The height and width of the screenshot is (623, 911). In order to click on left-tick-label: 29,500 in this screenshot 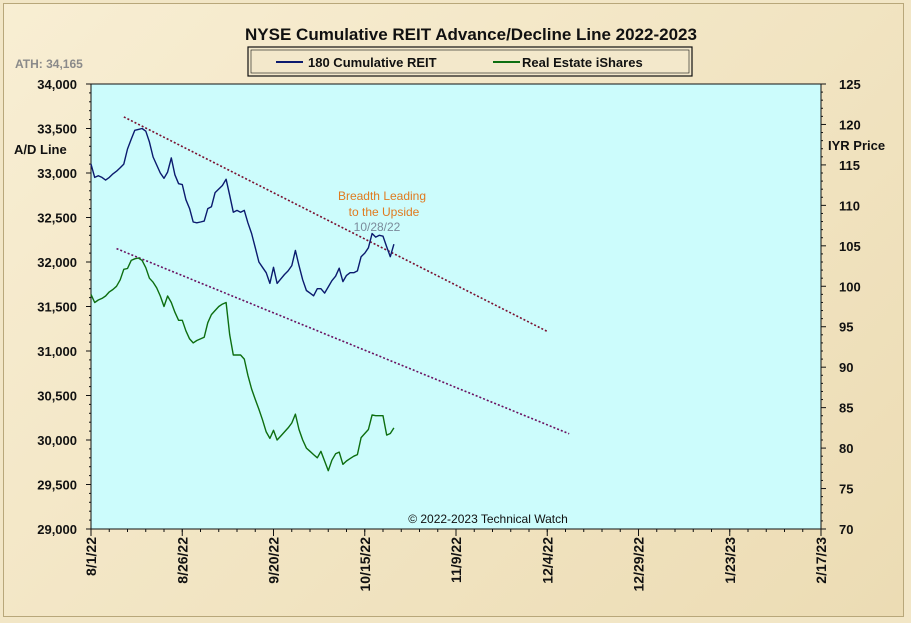, I will do `click(57, 485)`.